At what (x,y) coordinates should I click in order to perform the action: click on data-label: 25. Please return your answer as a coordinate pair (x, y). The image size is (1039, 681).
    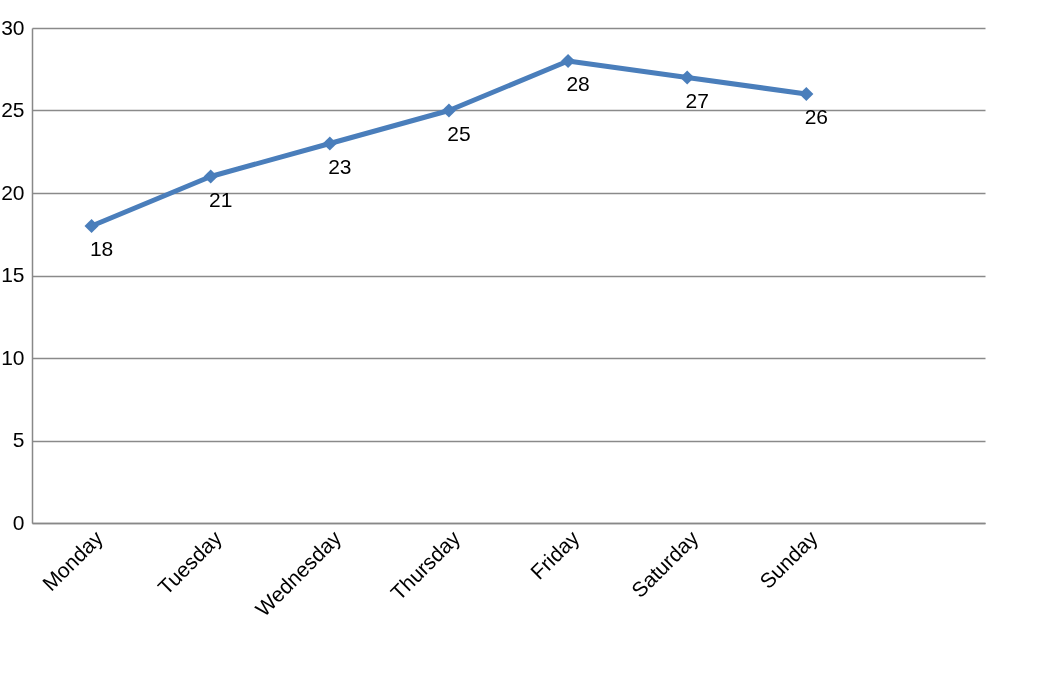
    Looking at the image, I should click on (459, 133).